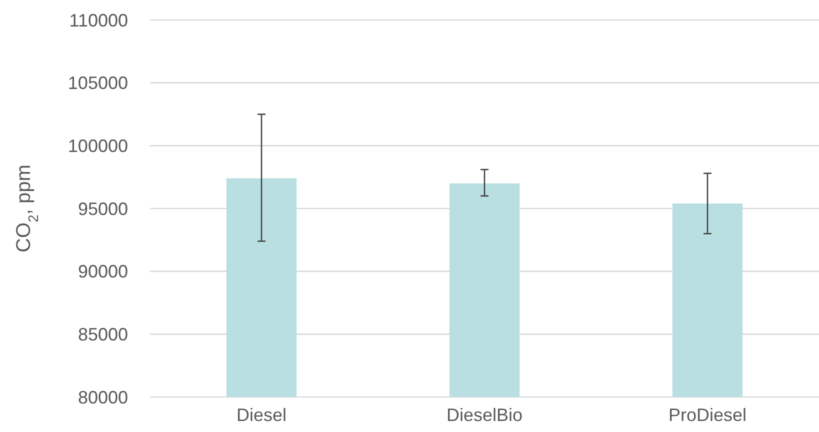  Describe the element at coordinates (98, 20) in the screenshot. I see `y-tick-label: 110000` at that location.